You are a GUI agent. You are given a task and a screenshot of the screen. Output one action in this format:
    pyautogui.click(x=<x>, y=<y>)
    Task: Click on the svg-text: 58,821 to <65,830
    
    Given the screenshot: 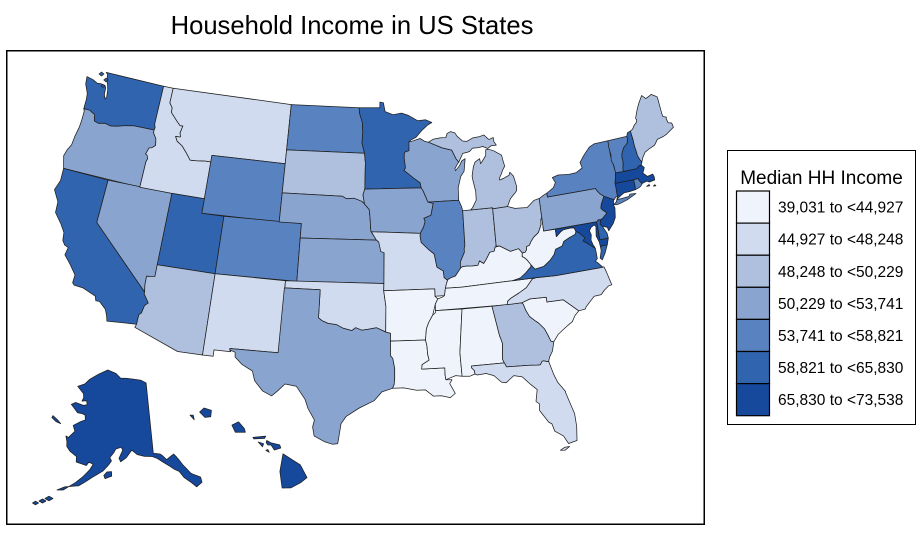 What is the action you would take?
    pyautogui.click(x=841, y=368)
    